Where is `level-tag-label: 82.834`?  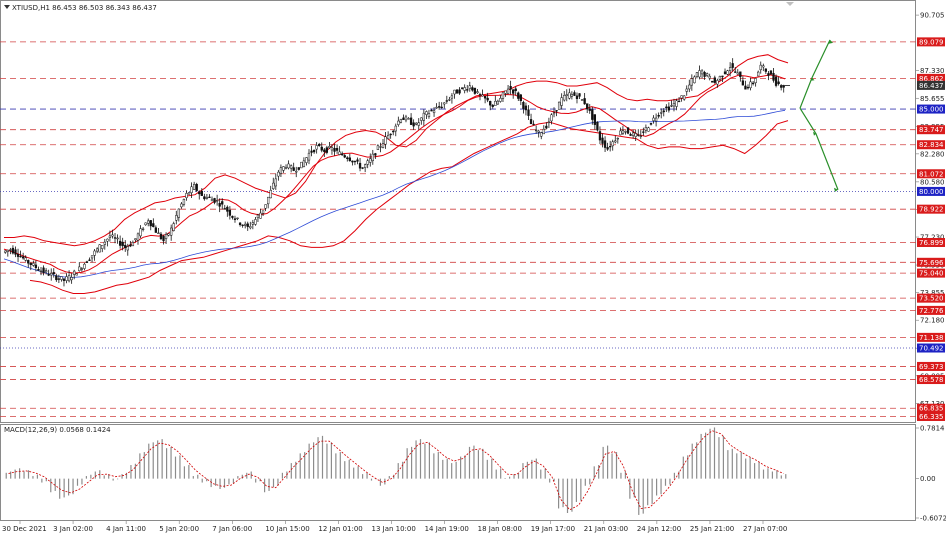 level-tag-label: 82.834 is located at coordinates (931, 145).